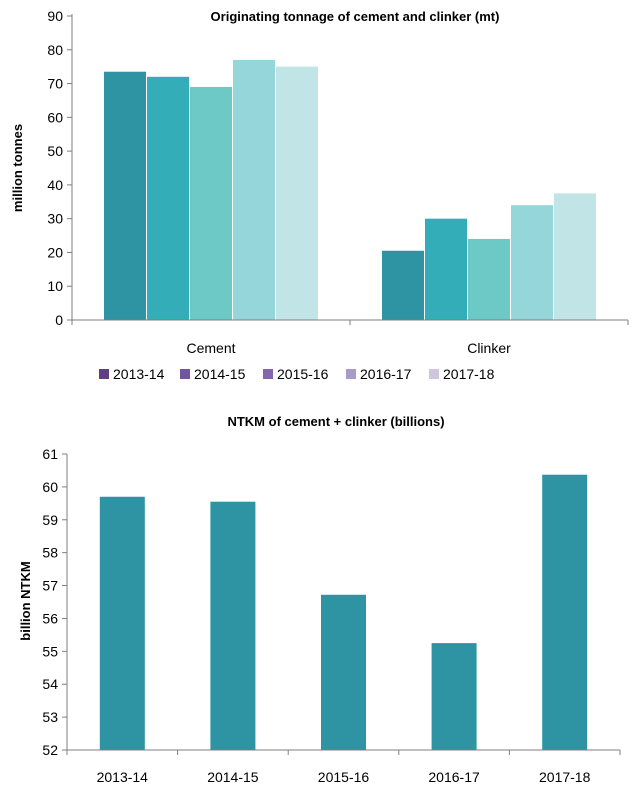 Image resolution: width=634 pixels, height=789 pixels. I want to click on legend-label: 2017-18, so click(469, 374).